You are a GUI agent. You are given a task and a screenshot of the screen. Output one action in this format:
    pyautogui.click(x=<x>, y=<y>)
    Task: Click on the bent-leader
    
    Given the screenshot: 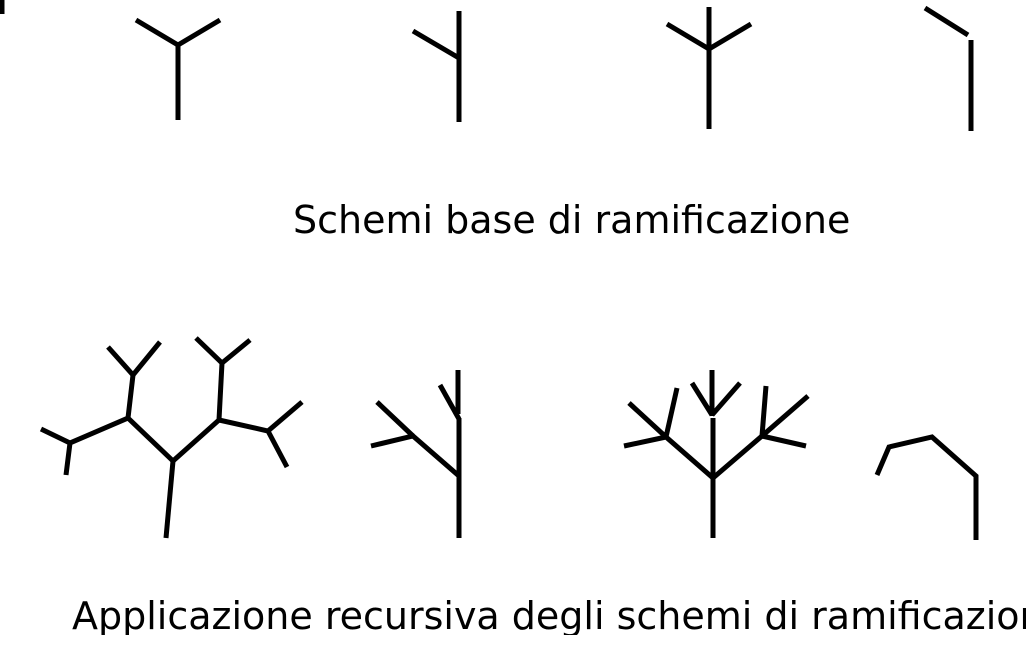 What is the action you would take?
    pyautogui.click(x=926, y=487)
    